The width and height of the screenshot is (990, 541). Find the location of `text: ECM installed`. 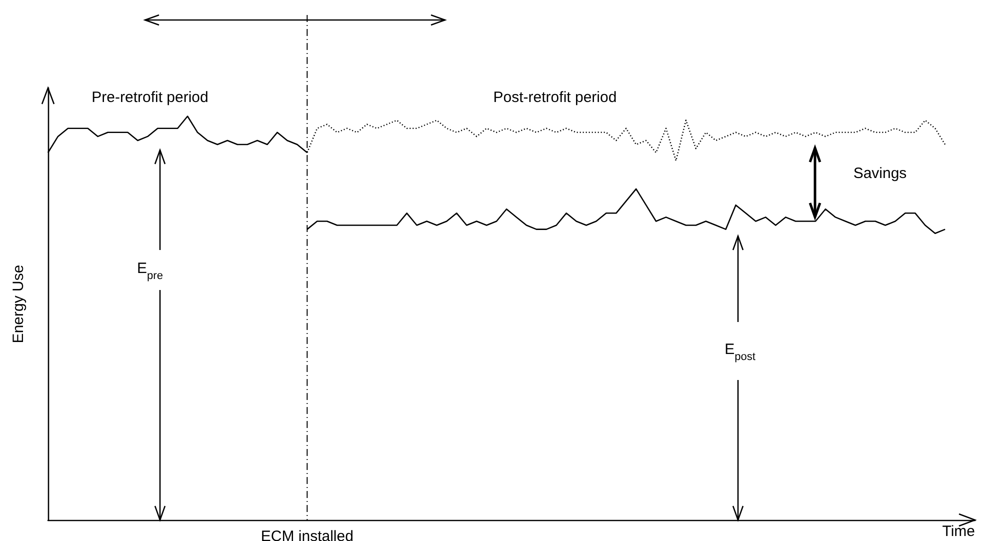

text: ECM installed is located at coordinates (307, 534).